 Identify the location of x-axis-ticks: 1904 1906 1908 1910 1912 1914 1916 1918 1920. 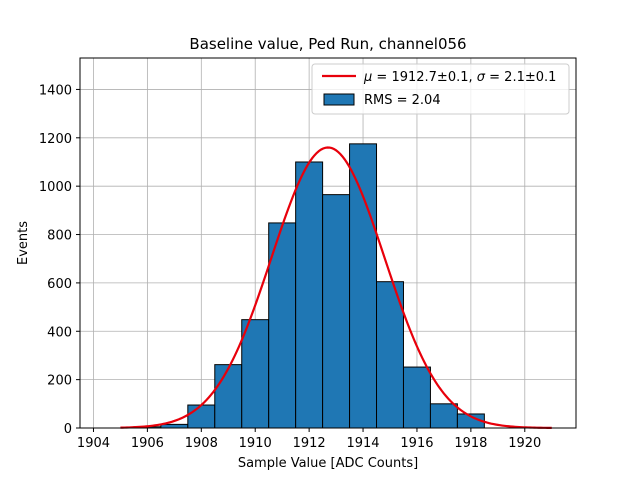
(309, 439).